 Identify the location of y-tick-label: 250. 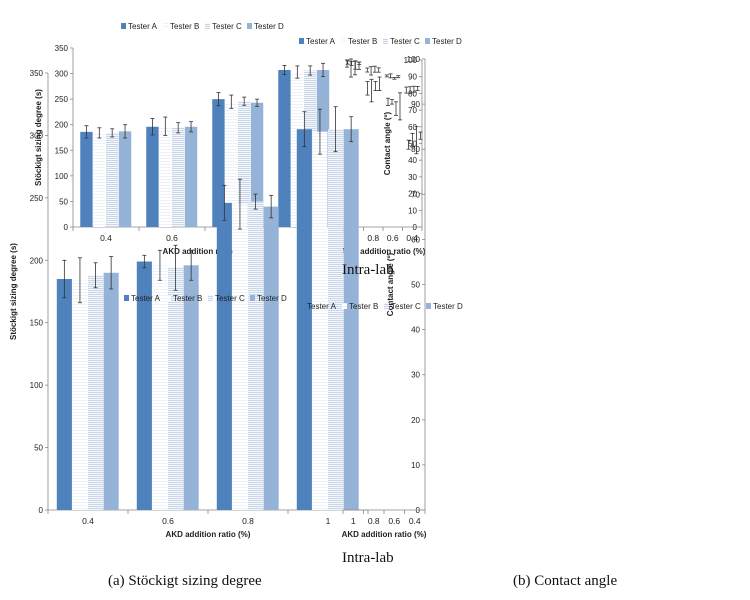
(37, 198).